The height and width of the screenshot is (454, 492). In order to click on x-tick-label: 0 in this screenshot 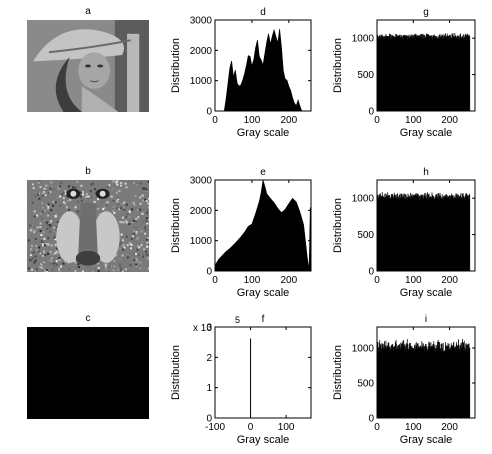, I will do `click(215, 280)`.